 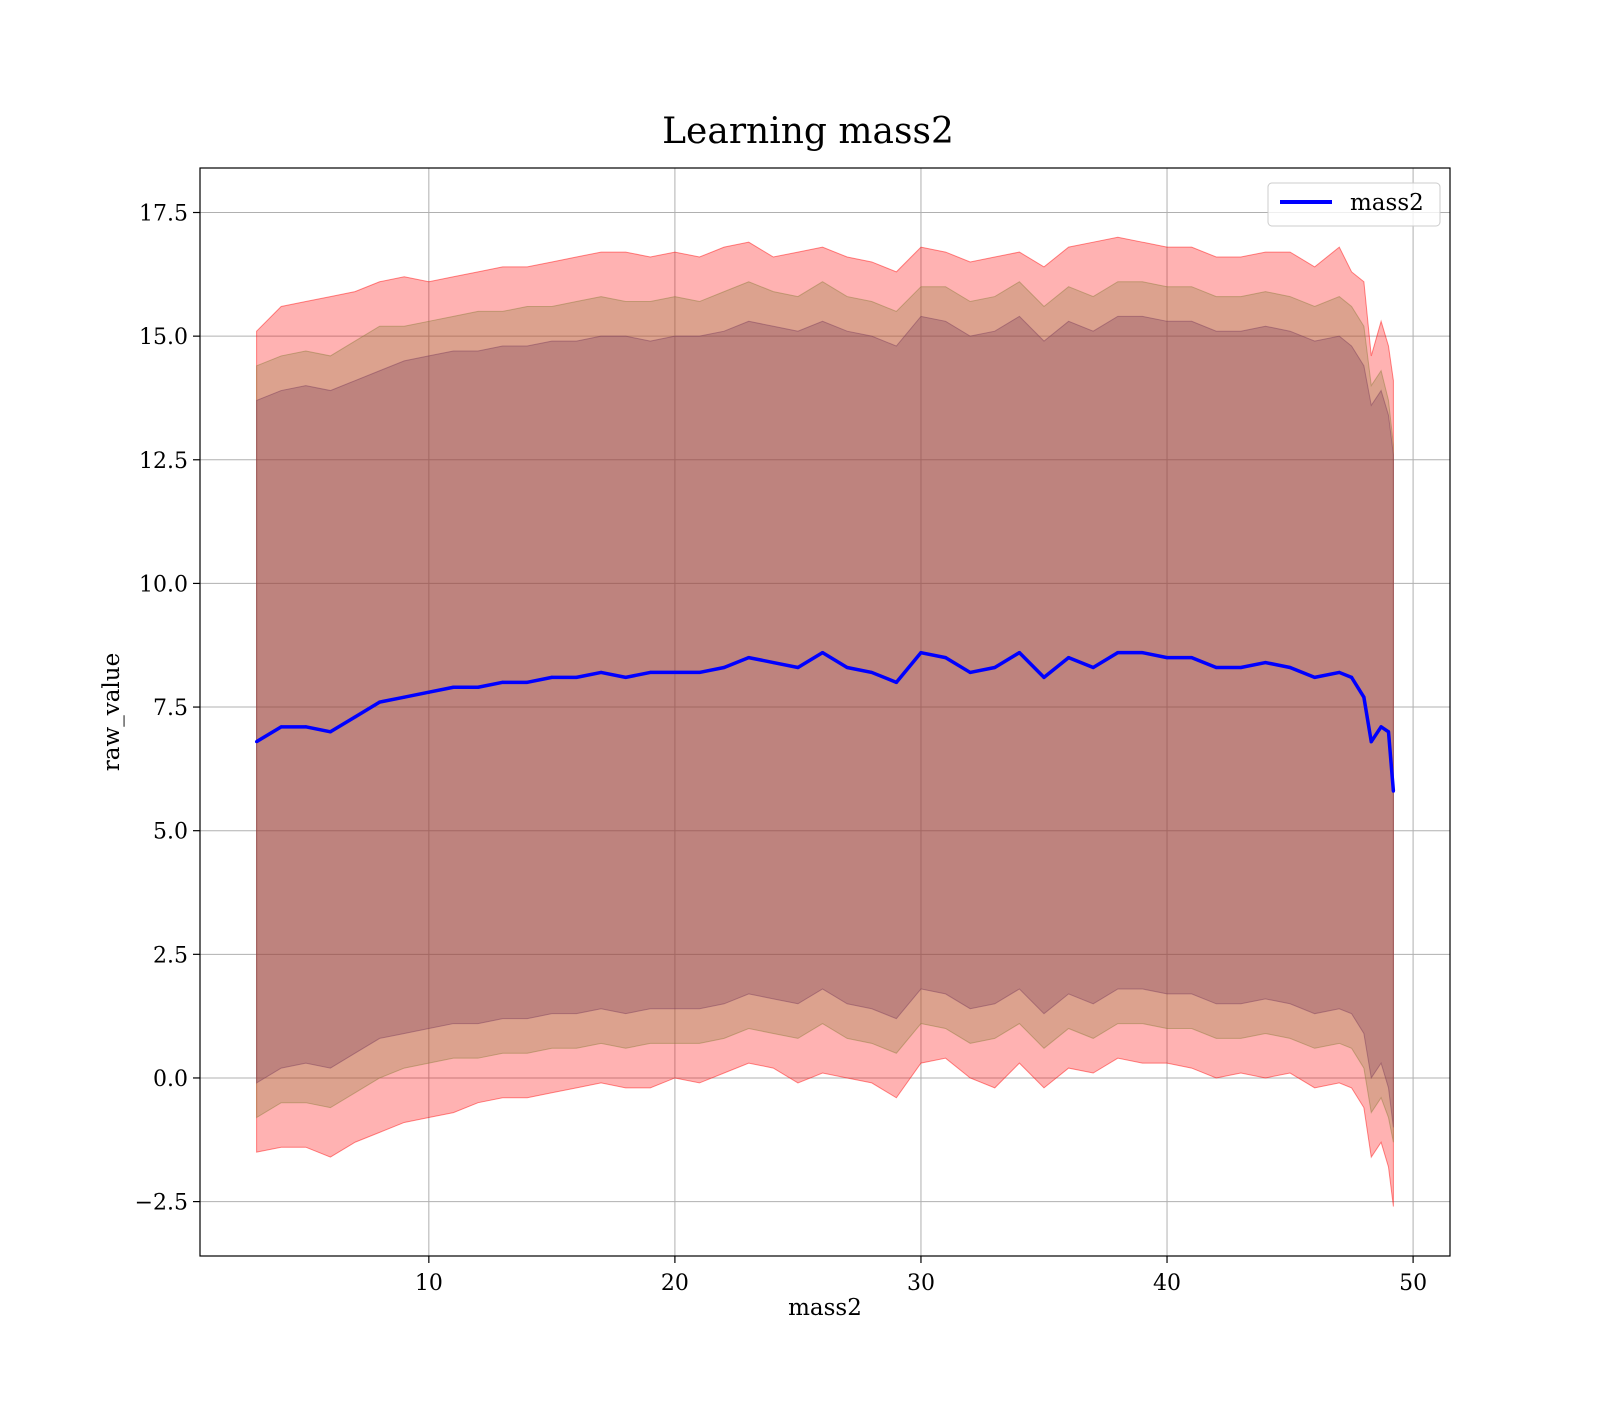 What do you see at coordinates (170, 1079) in the screenshot?
I see `y-tick-label: 0.0` at bounding box center [170, 1079].